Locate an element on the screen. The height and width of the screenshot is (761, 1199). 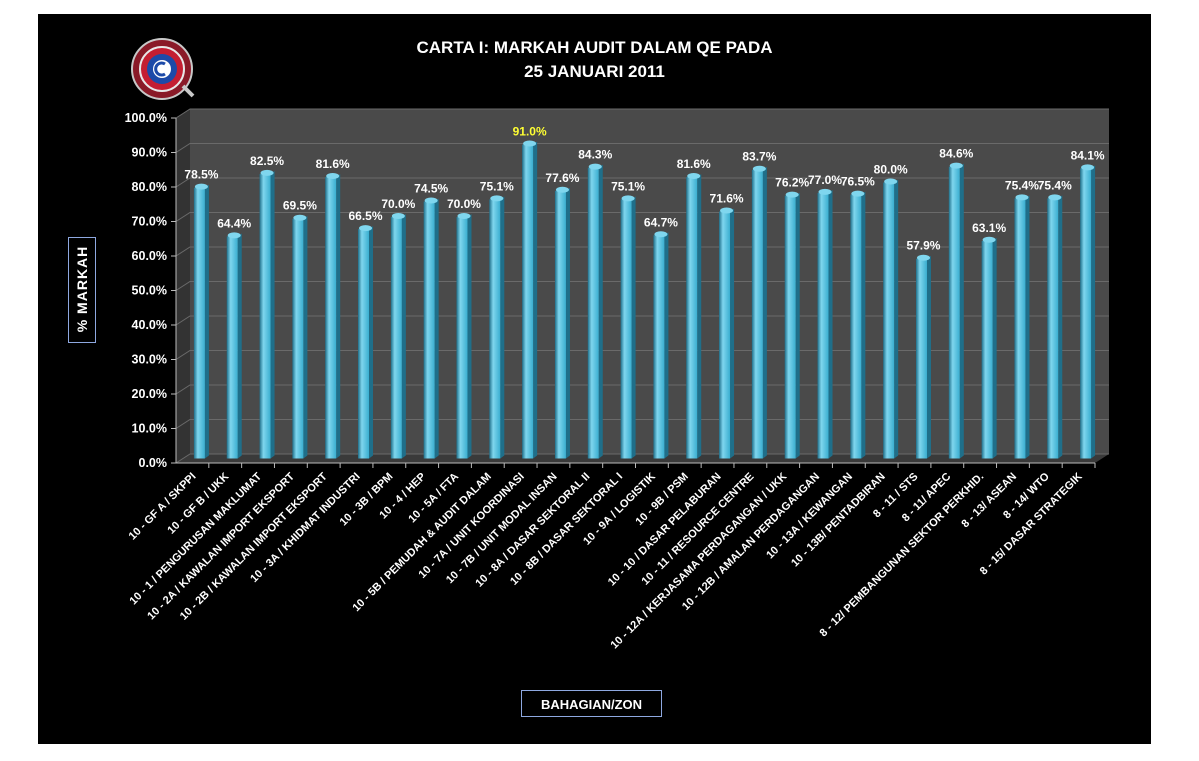
y-tick-label: 90.0% is located at coordinates (149, 153).